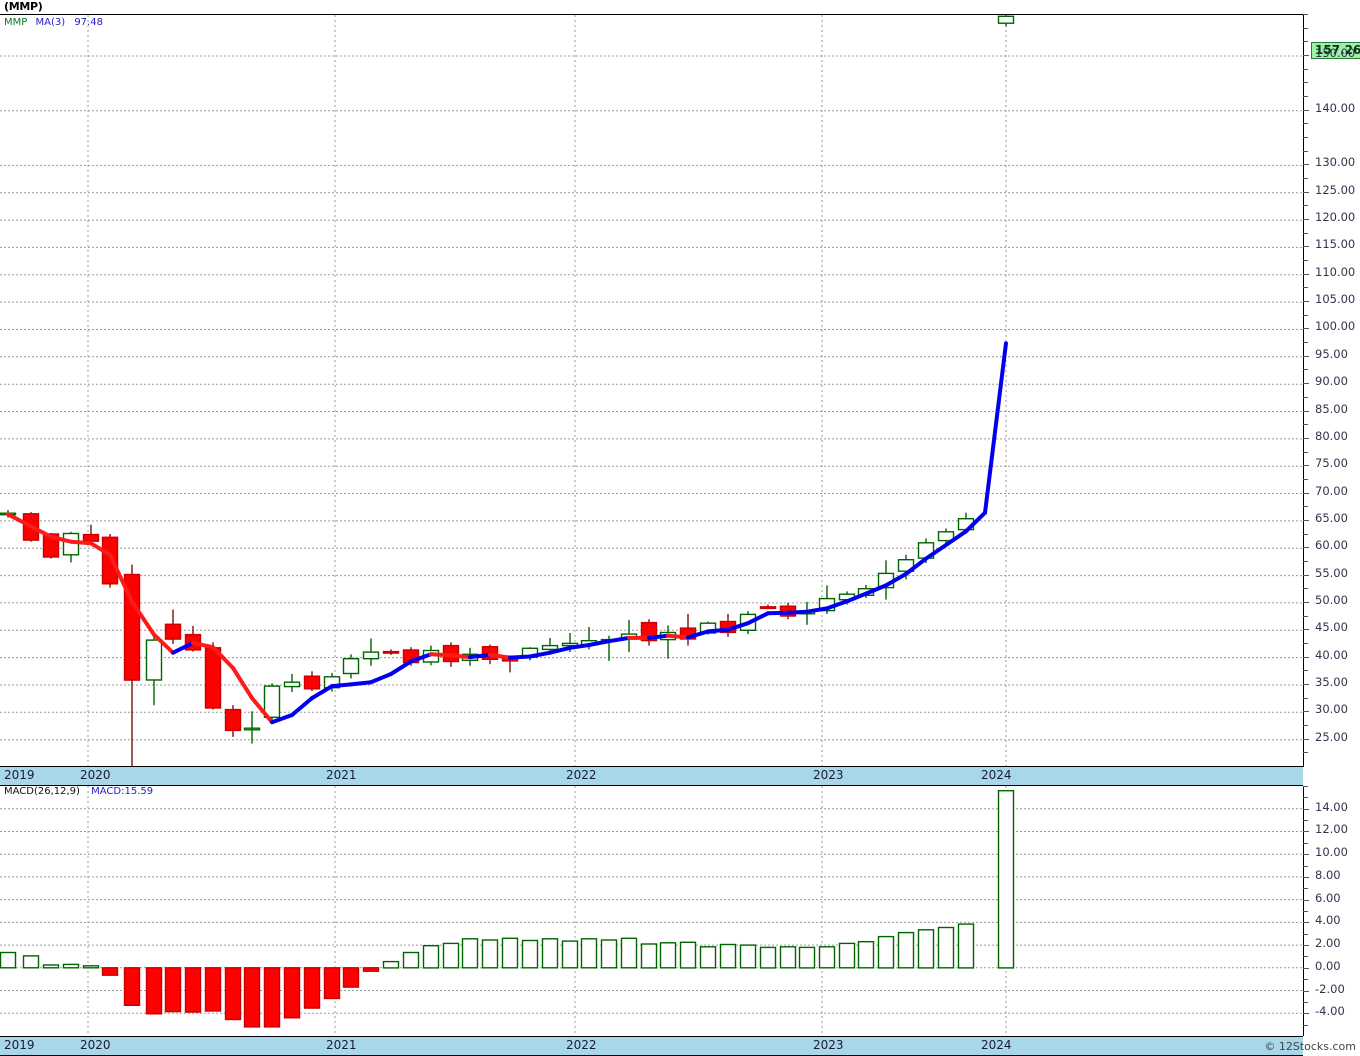 This screenshot has height=1056, width=1360. I want to click on price-axis-tick-label: 95.00, so click(1331, 353).